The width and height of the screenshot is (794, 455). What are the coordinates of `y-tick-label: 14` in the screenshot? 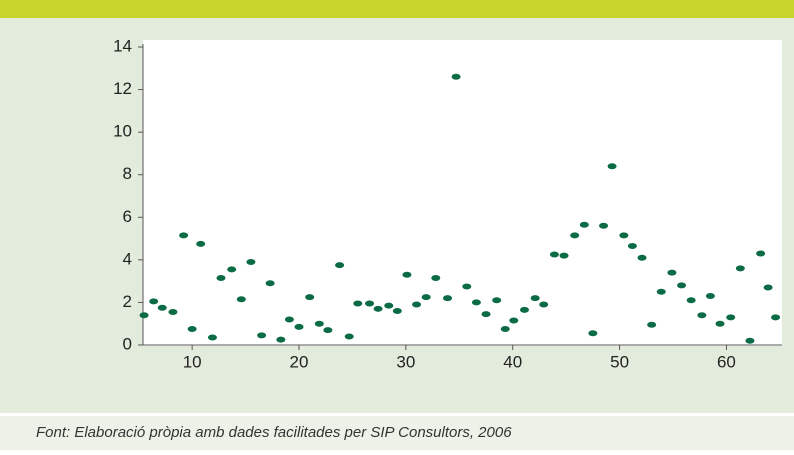 It's located at (122, 45).